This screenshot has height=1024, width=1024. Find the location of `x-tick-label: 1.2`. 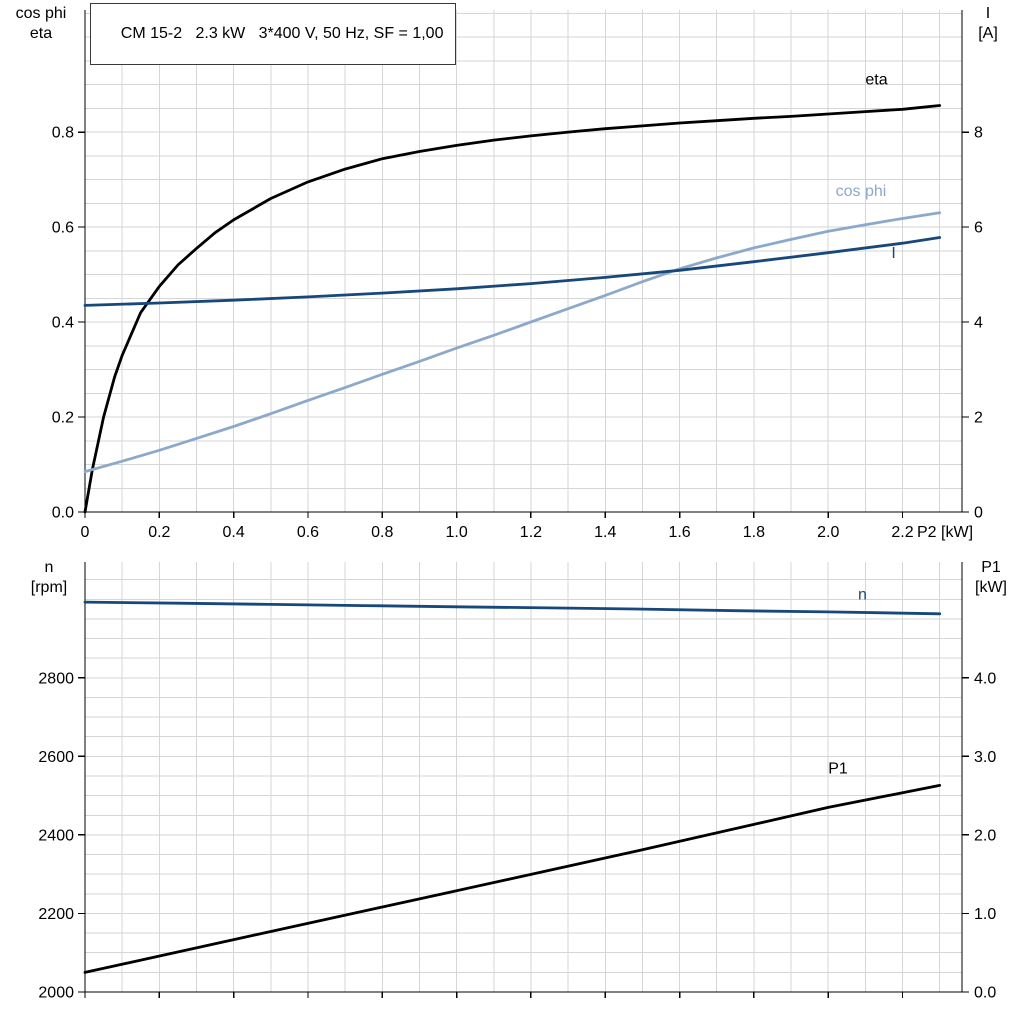

x-tick-label: 1.2 is located at coordinates (531, 532).